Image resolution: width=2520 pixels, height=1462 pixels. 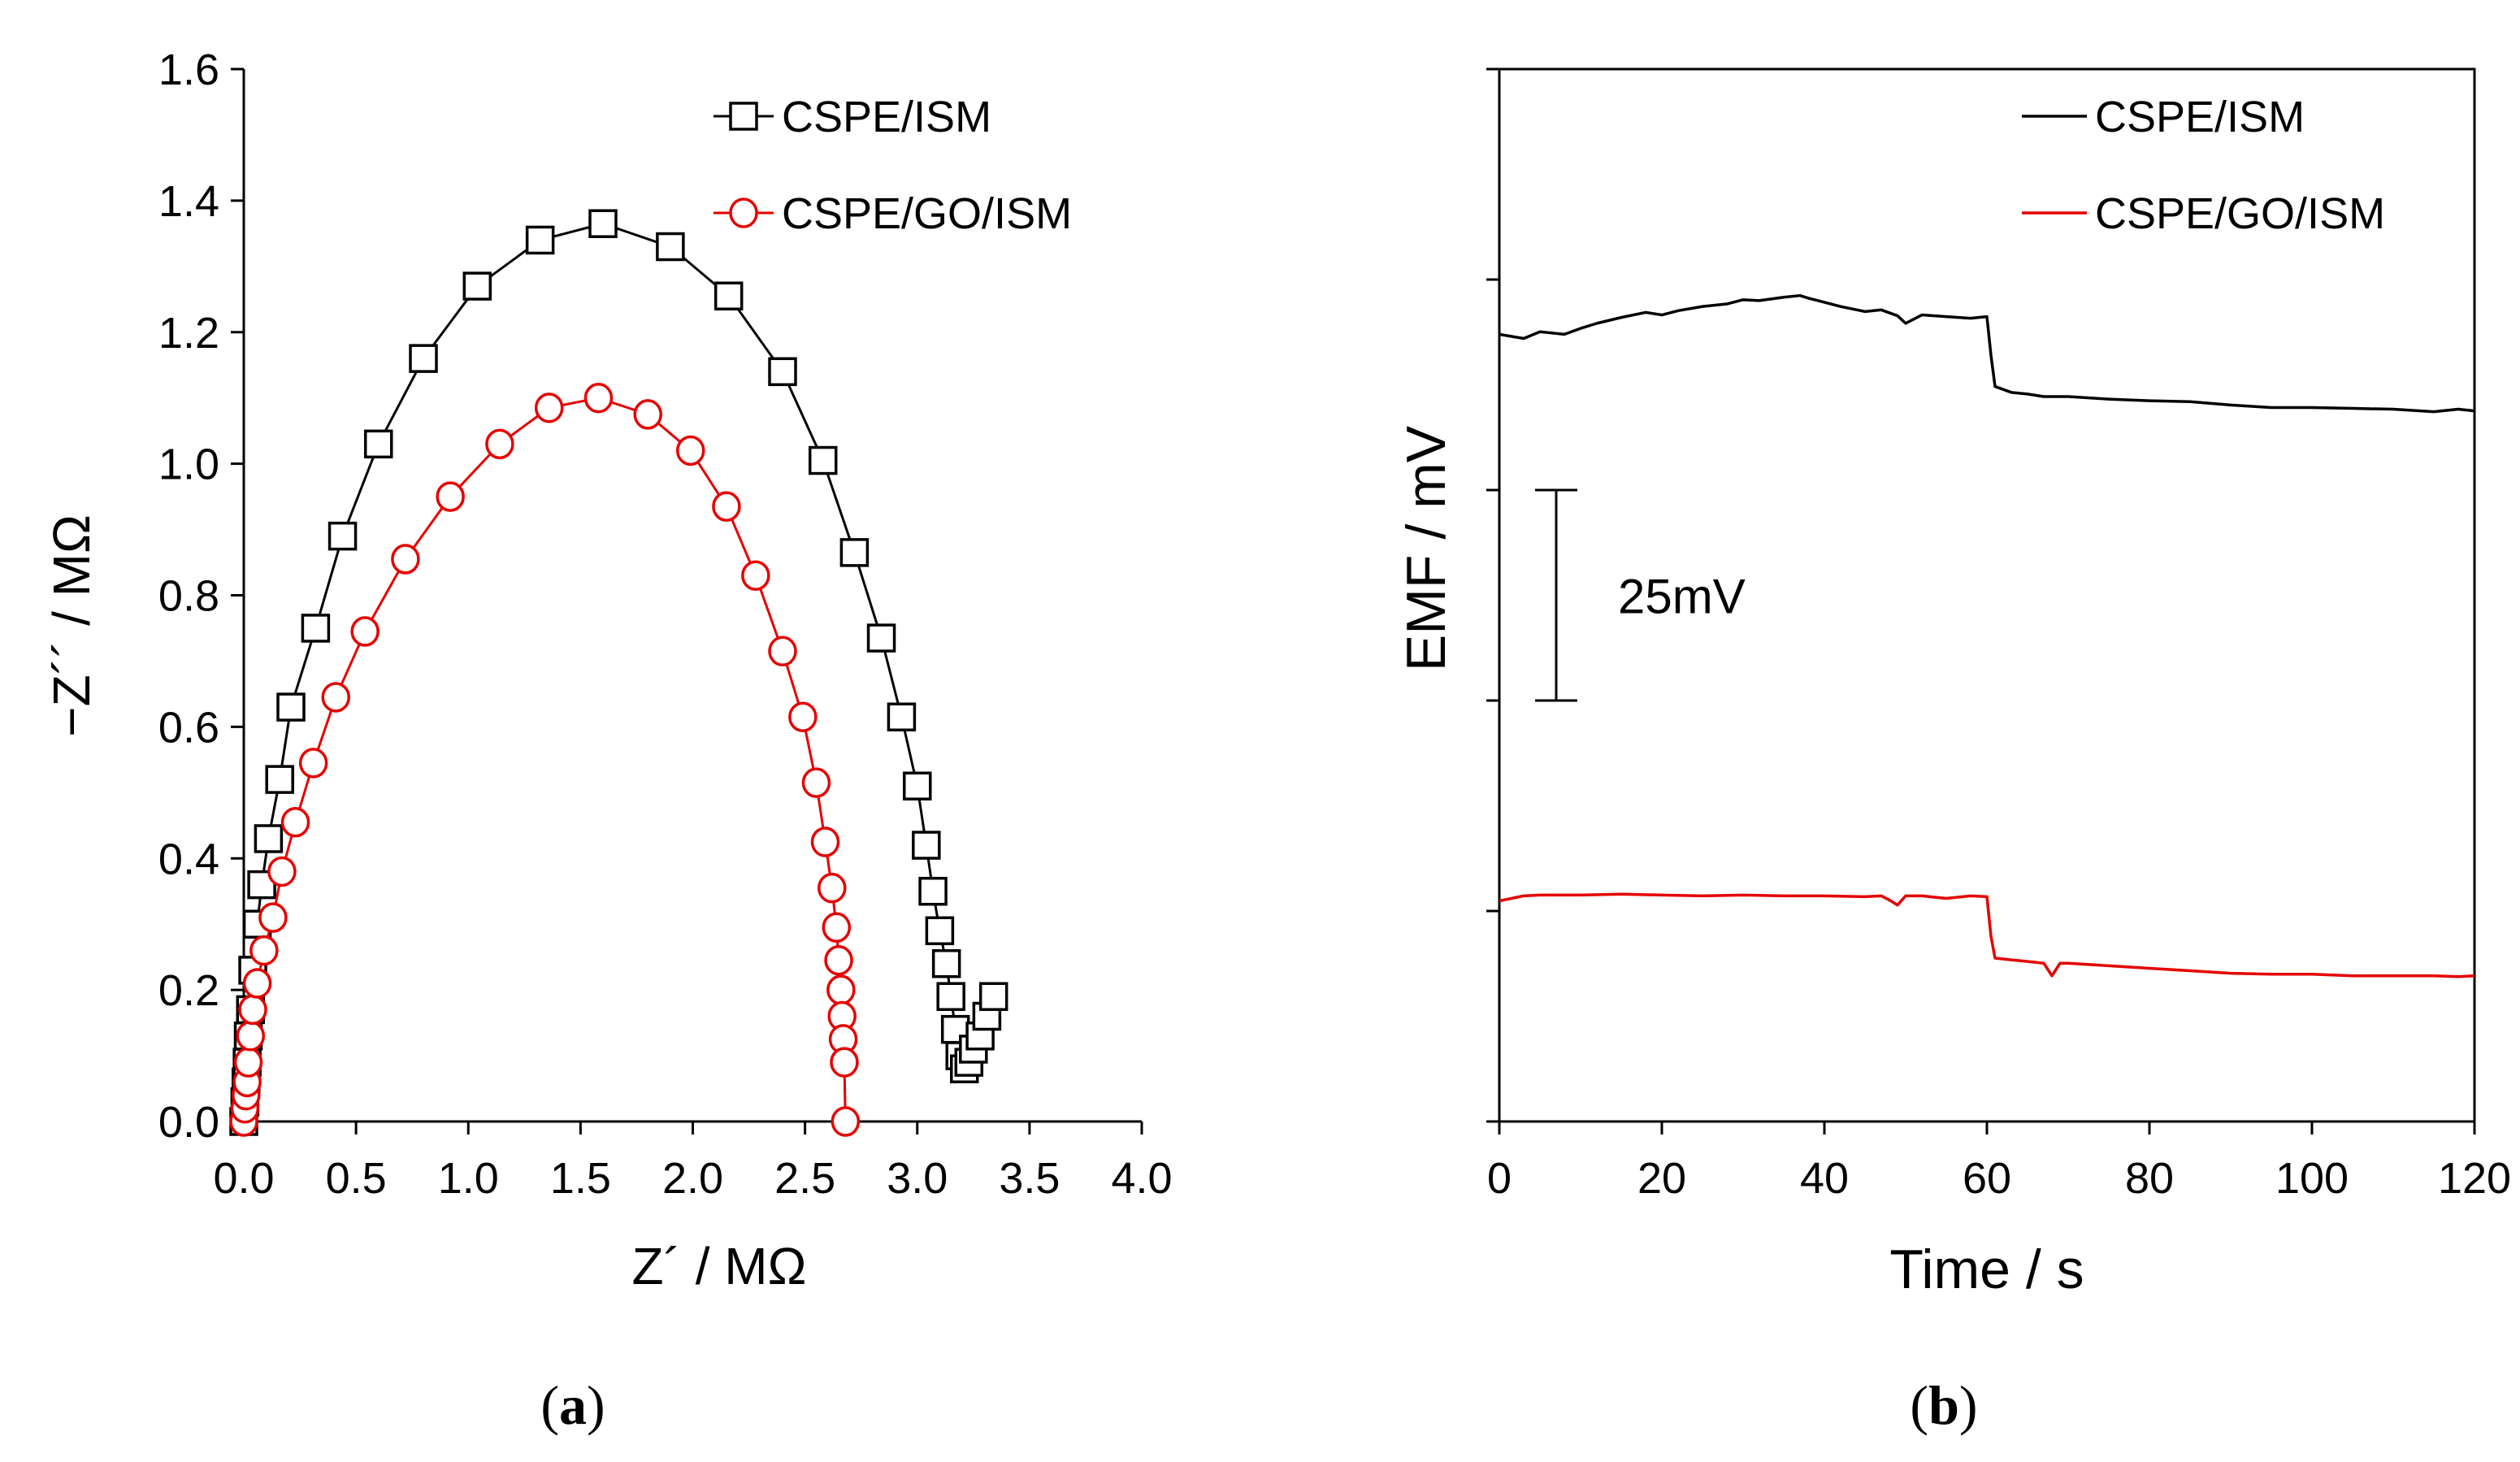 What do you see at coordinates (1986, 1269) in the screenshot?
I see `panel-b-x-axis-label: Time / s` at bounding box center [1986, 1269].